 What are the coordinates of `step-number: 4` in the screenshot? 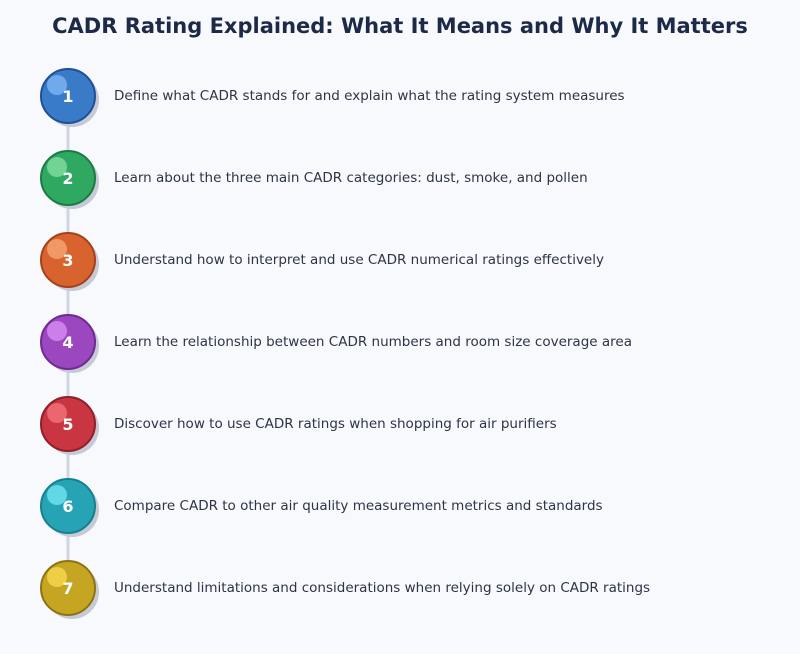 It's located at (67, 342).